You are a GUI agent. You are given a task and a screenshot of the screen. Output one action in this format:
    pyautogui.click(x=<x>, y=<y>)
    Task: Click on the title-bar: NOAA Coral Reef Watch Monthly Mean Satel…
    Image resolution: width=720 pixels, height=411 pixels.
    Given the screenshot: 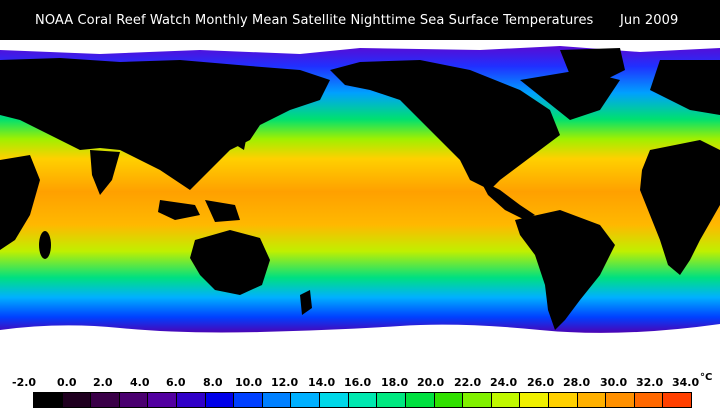 What is the action you would take?
    pyautogui.click(x=360, y=20)
    